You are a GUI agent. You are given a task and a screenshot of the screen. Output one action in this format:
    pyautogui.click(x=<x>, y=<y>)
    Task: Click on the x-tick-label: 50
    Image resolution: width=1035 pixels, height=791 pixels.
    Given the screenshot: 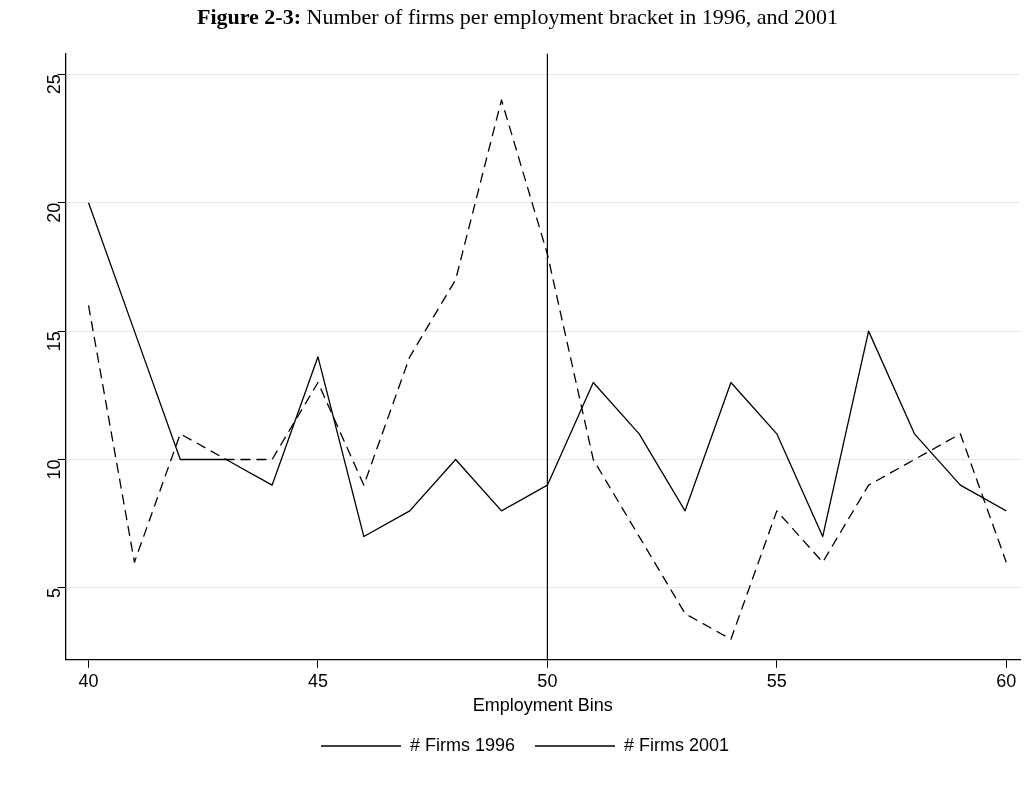 What is the action you would take?
    pyautogui.click(x=547, y=680)
    